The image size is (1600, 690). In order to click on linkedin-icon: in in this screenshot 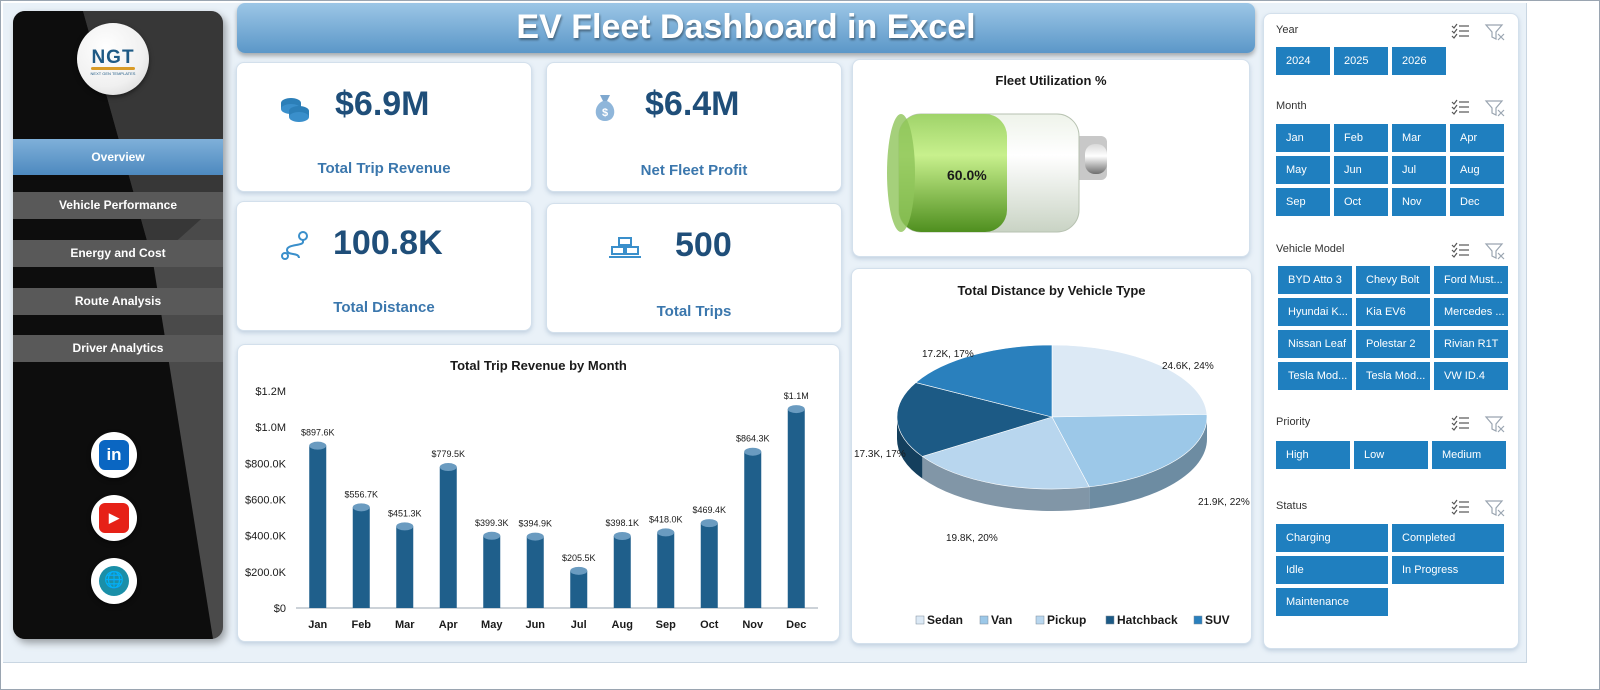, I will do `click(114, 455)`.